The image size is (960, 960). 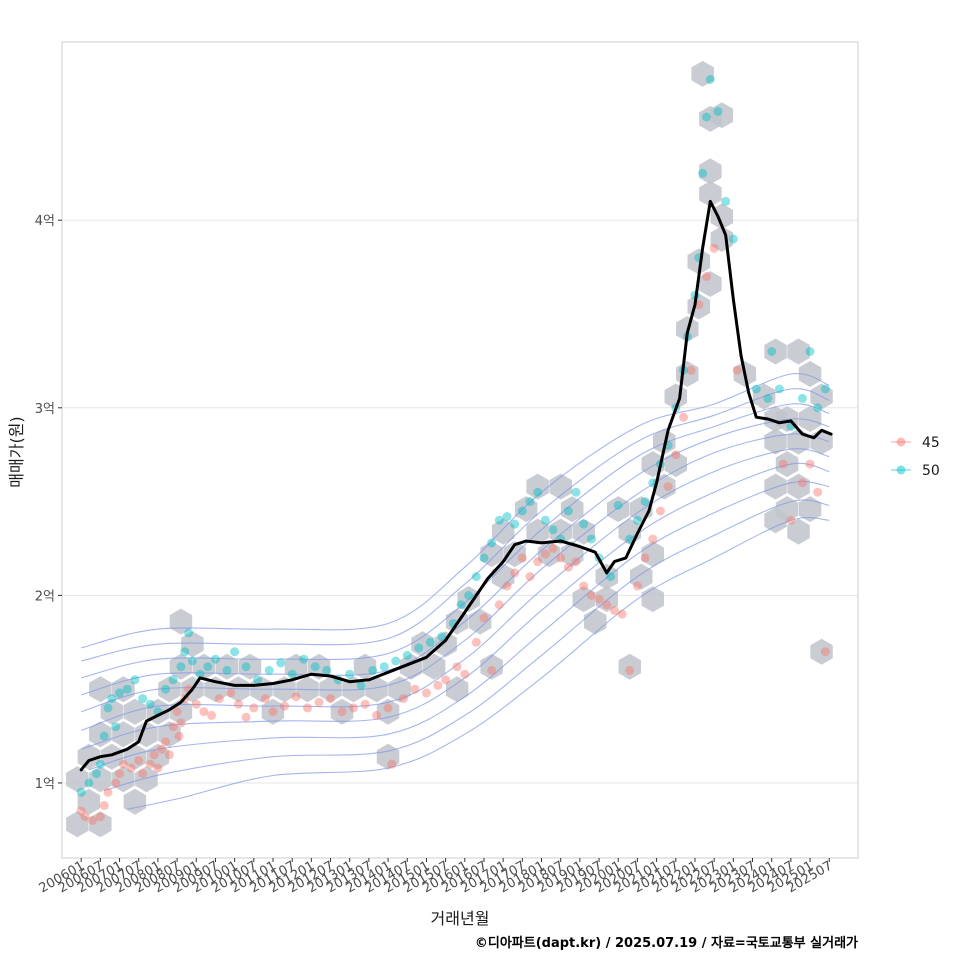 I want to click on legend-item-45: 45, so click(x=915, y=443).